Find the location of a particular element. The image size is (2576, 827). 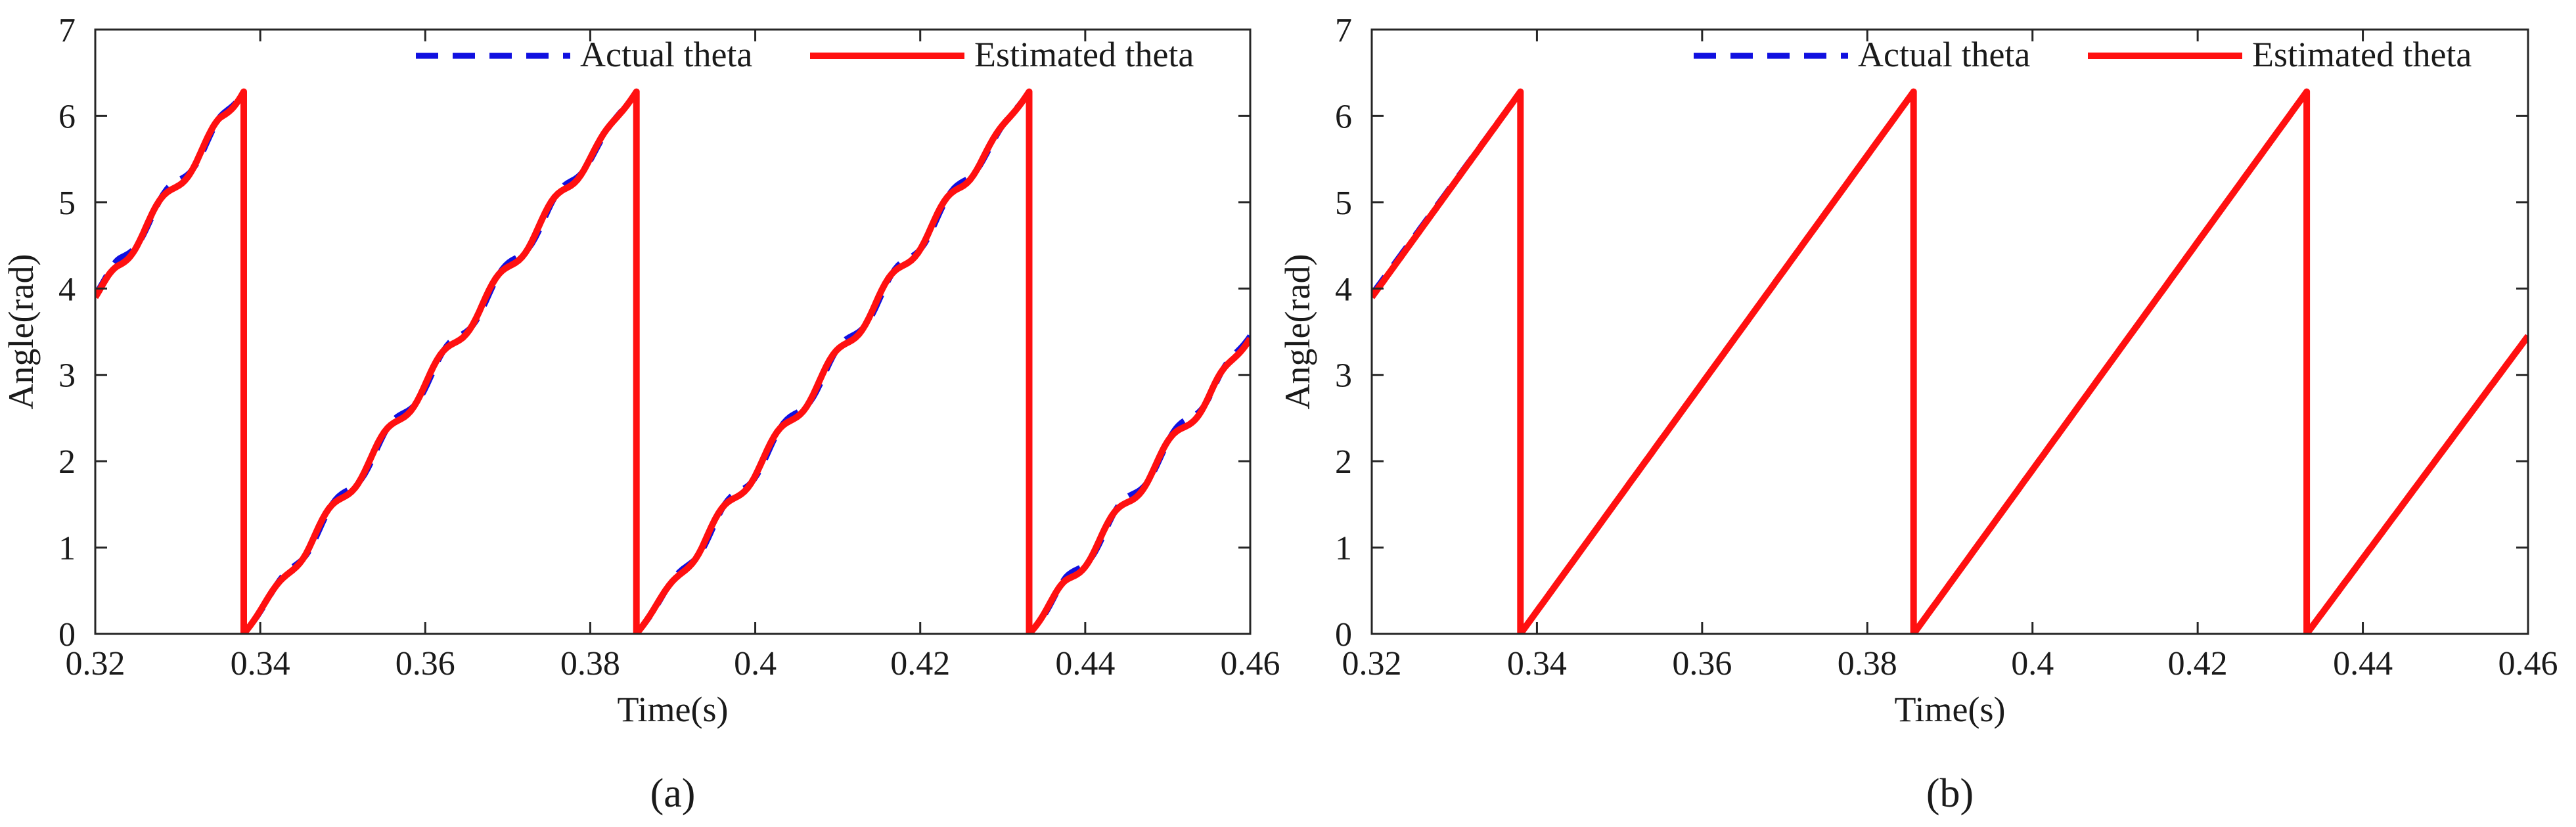

panel-label: (b) is located at coordinates (1950, 794).